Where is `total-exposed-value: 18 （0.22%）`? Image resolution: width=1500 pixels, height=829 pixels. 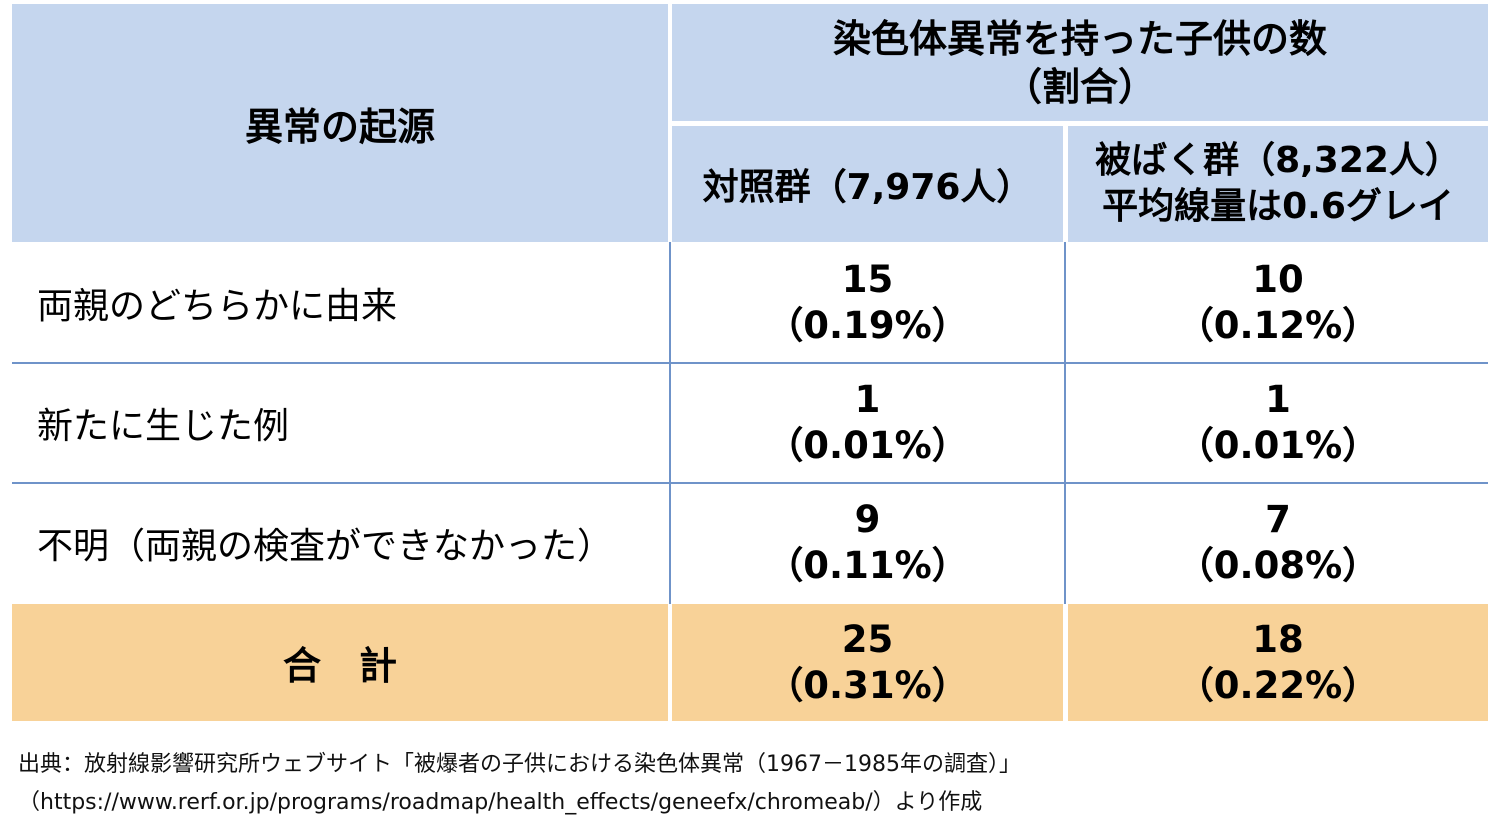
total-exposed-value: 18 （0.22%） is located at coordinates (1278, 662).